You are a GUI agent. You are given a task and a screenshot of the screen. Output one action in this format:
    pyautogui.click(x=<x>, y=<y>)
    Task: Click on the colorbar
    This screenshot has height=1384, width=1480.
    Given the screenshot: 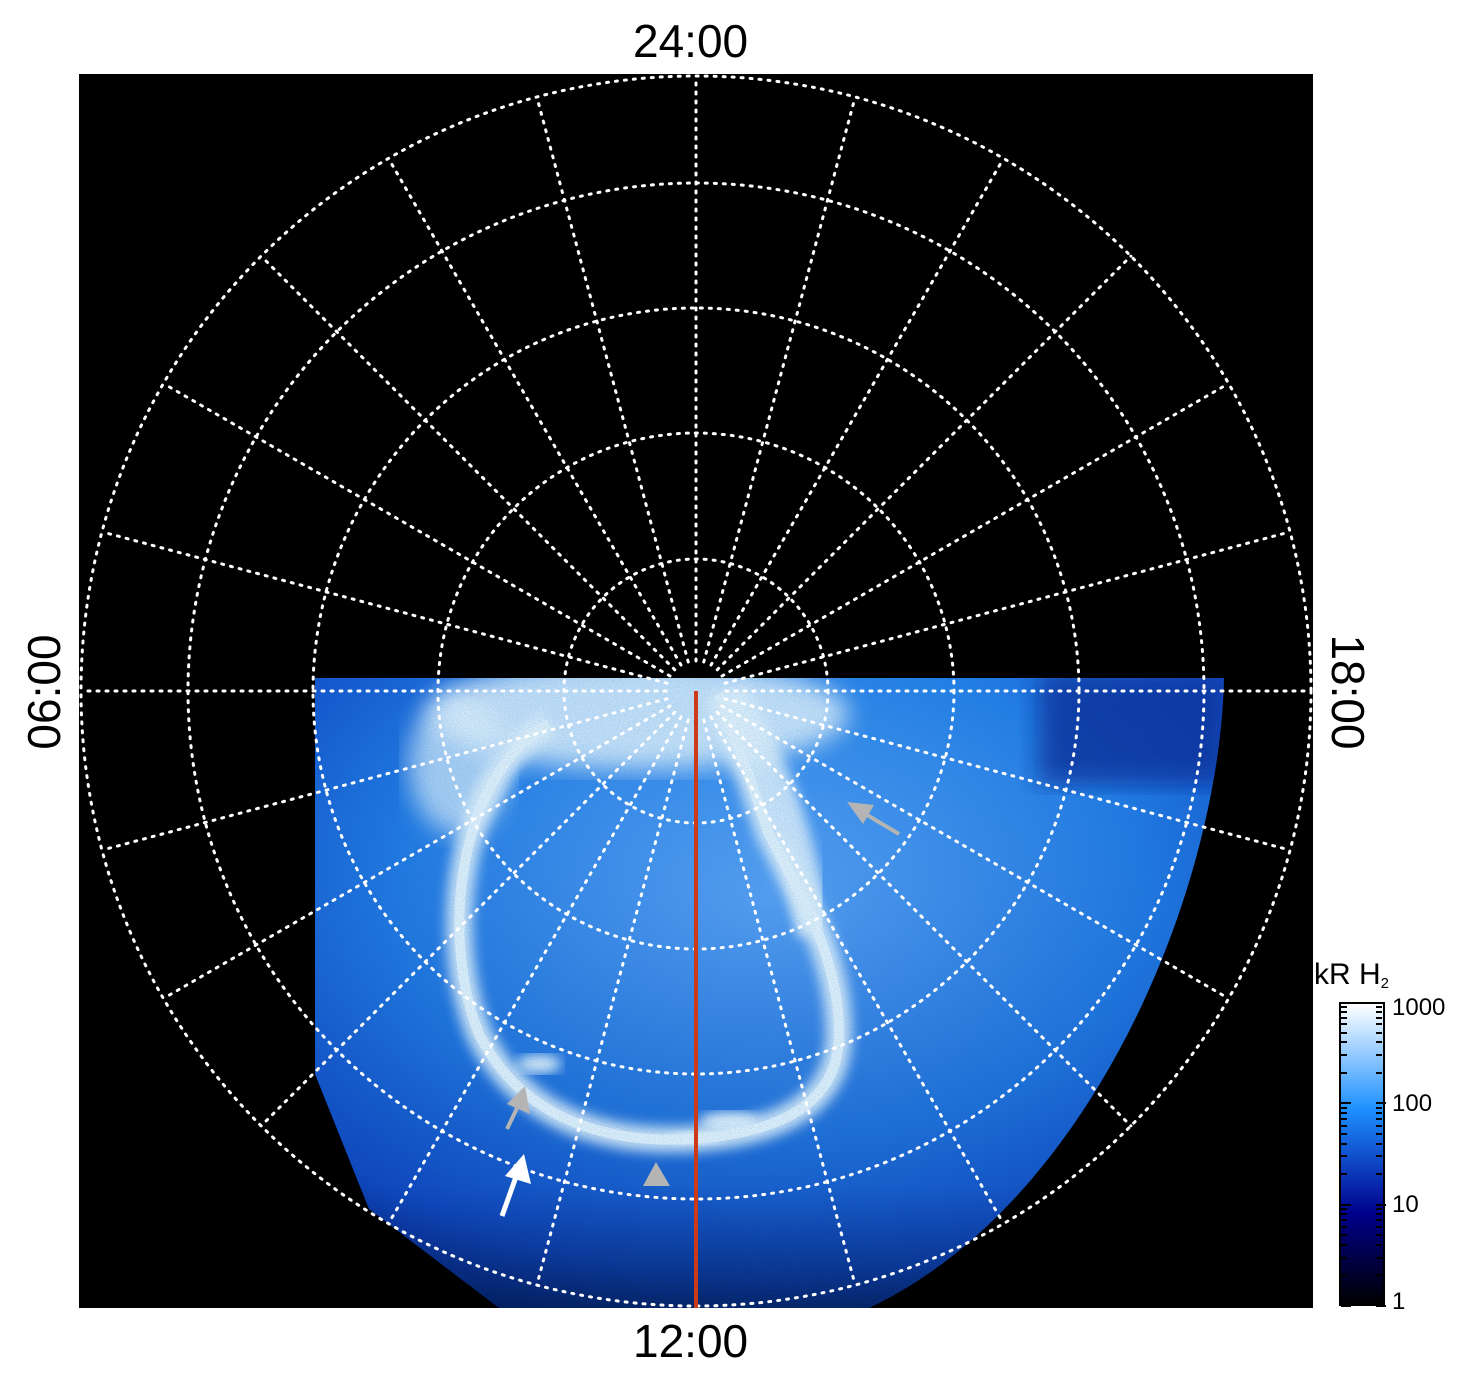 What is the action you would take?
    pyautogui.click(x=1362, y=1154)
    